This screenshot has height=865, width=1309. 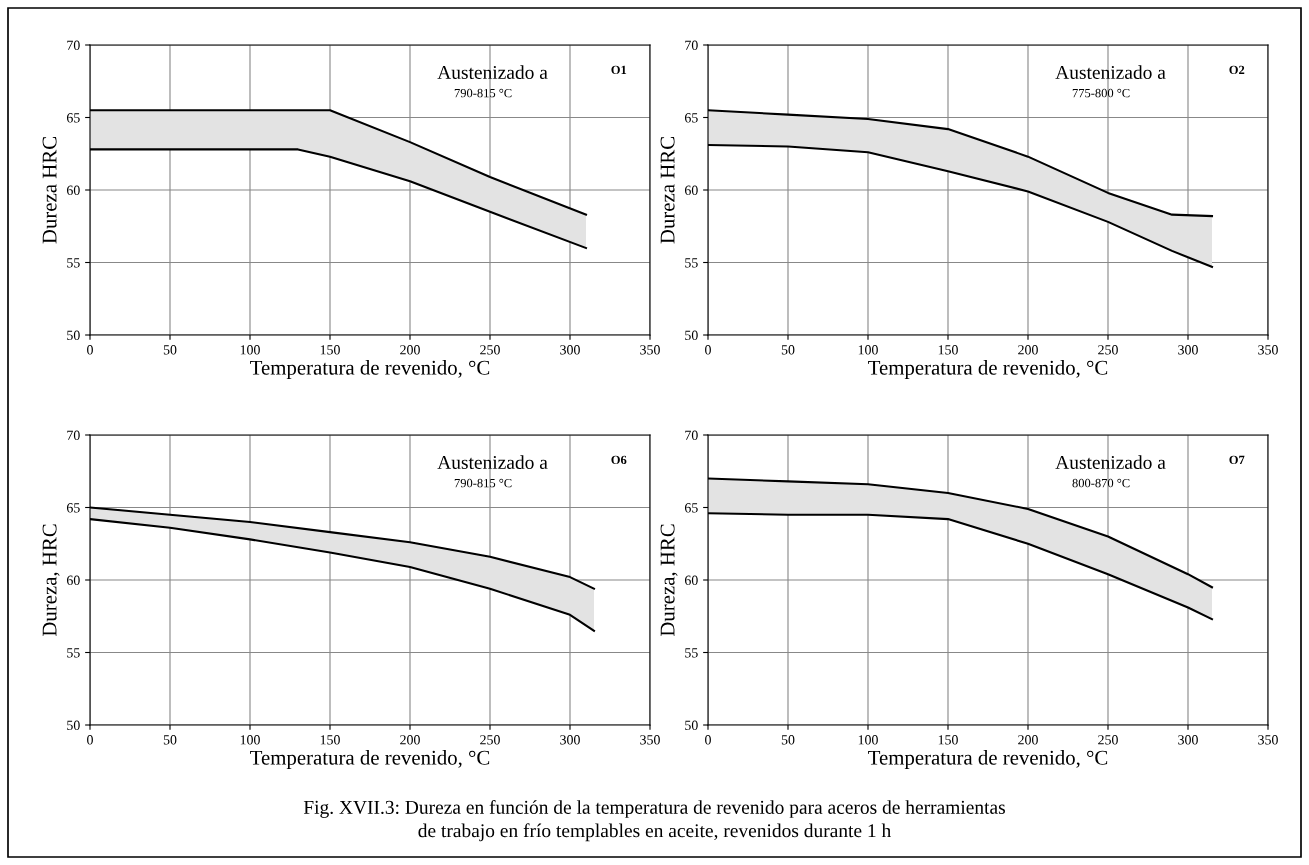 I want to click on text: Fig. XVII.3: Dureza en función de la temperatura de revenido para aceros de herramientas de trabajo en frío templables en aceite, revenidos durante 1 h, so click(x=654, y=821).